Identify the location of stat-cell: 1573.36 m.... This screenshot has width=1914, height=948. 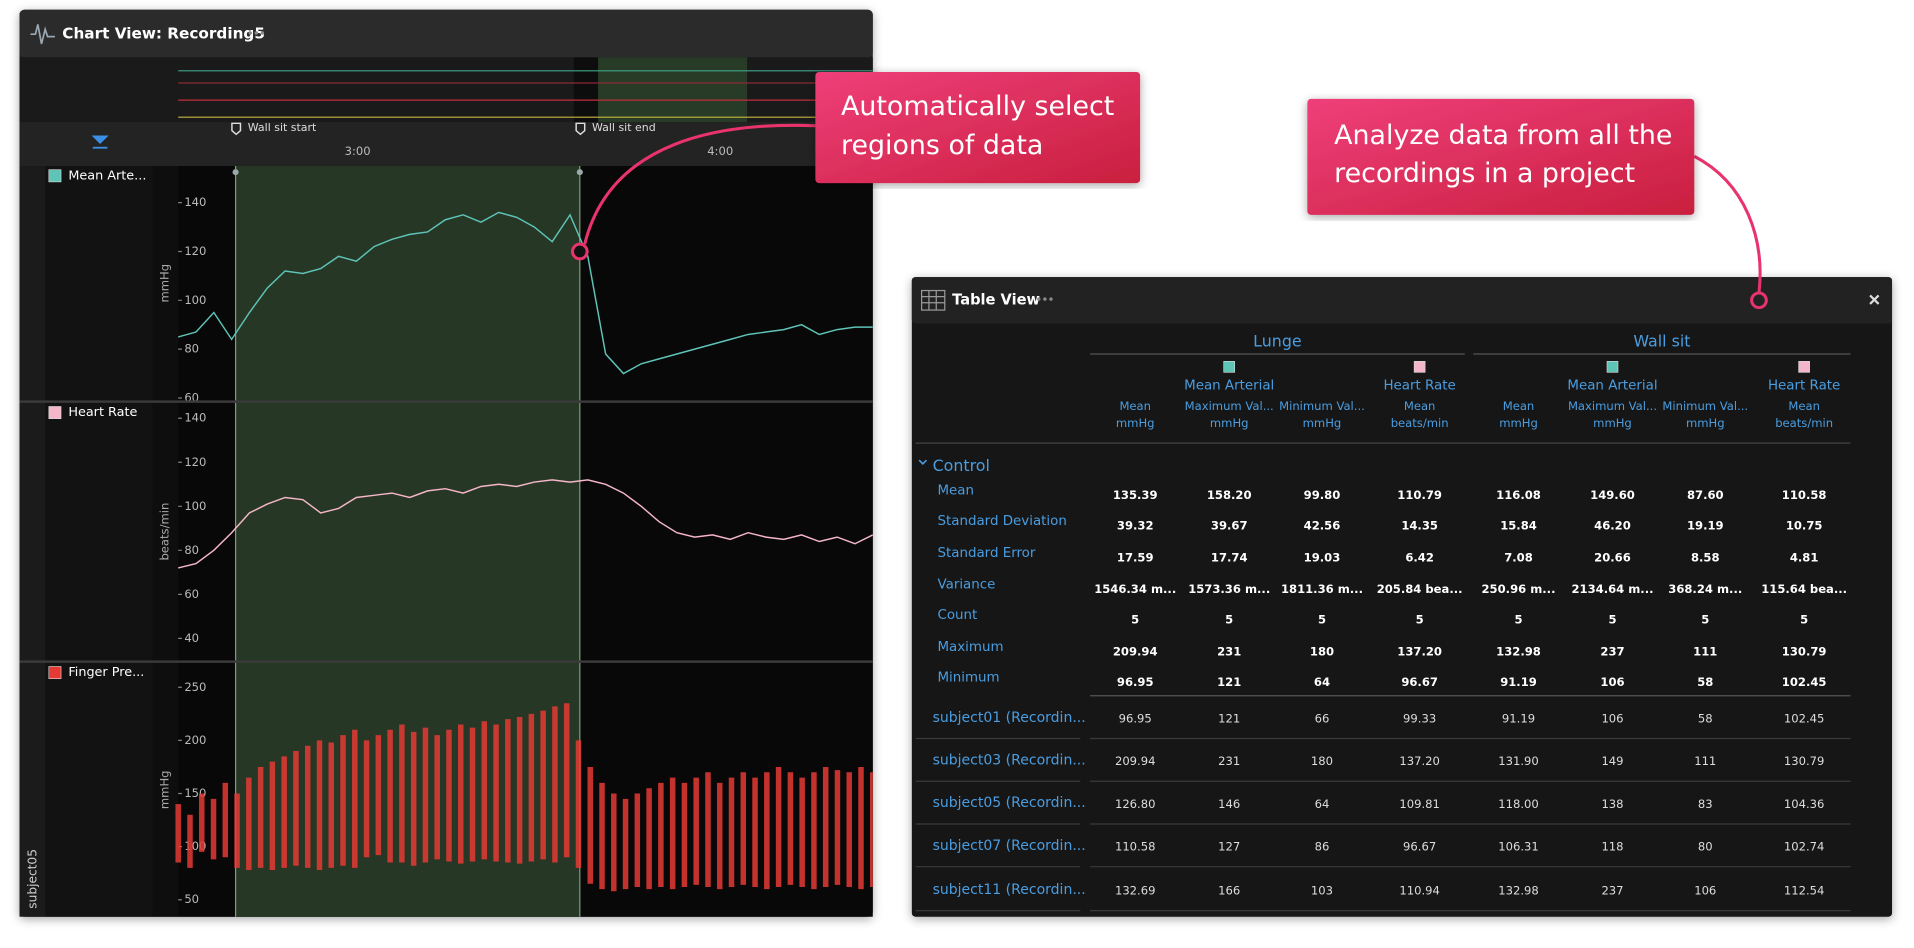
(1229, 589).